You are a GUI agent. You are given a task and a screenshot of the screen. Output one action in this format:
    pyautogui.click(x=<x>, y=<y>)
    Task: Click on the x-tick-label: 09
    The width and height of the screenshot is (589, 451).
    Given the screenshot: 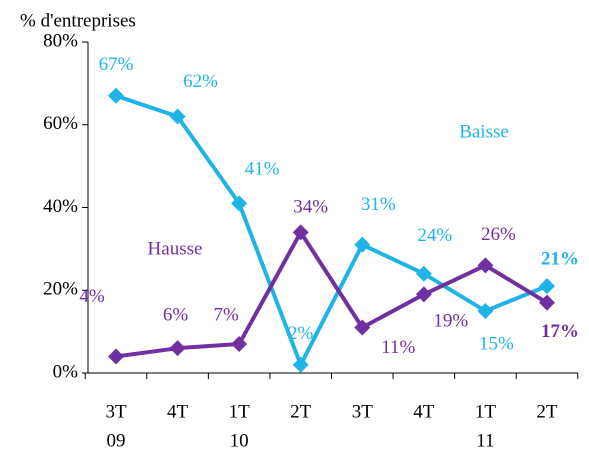 What is the action you would take?
    pyautogui.click(x=116, y=440)
    